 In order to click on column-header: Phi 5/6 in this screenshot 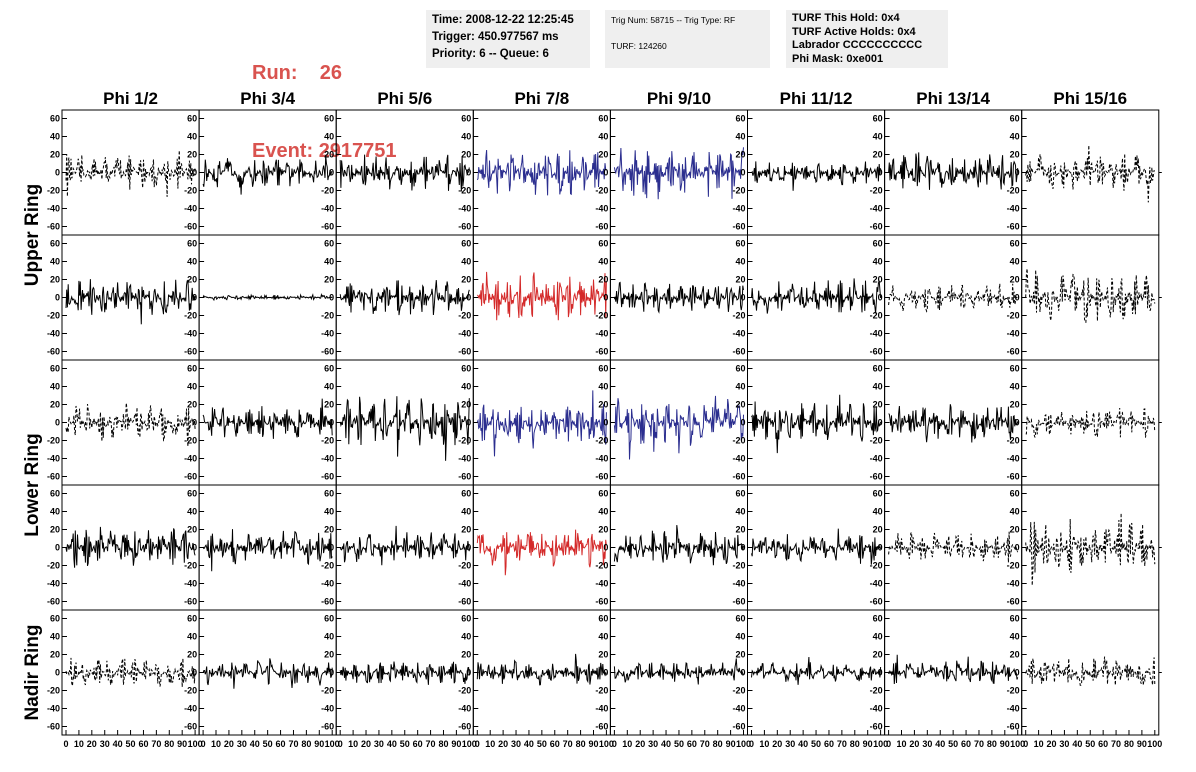, I will do `click(404, 98)`.